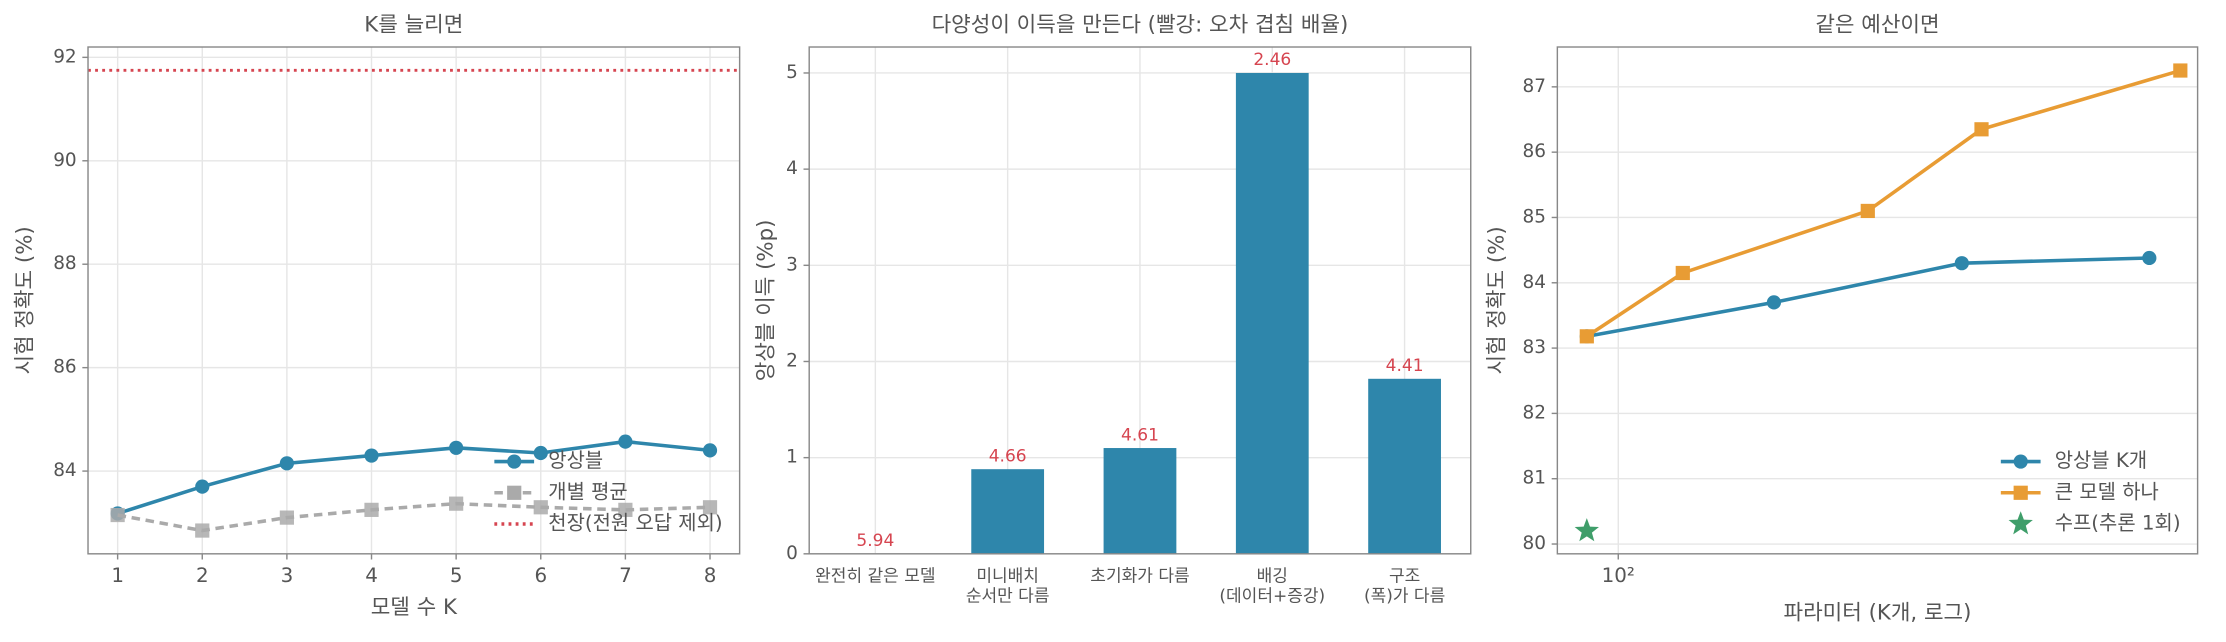  What do you see at coordinates (1534, 347) in the screenshot?
I see `y-tick-label: 83` at bounding box center [1534, 347].